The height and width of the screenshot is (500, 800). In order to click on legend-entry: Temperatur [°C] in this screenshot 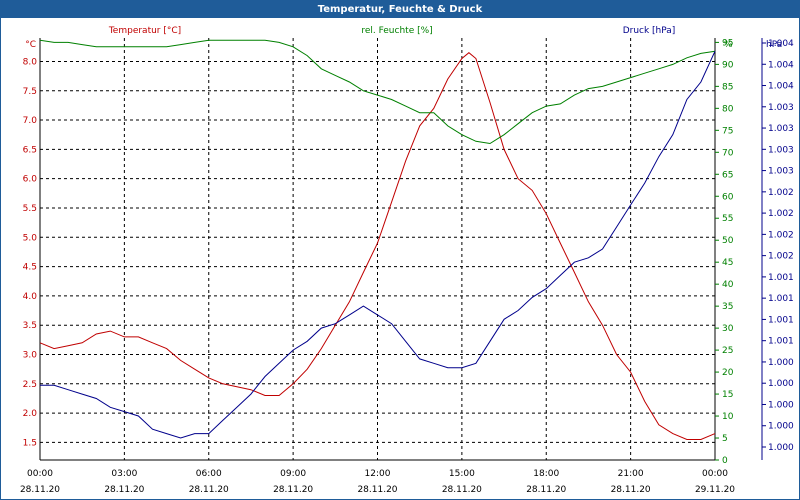, I will do `click(144, 31)`.